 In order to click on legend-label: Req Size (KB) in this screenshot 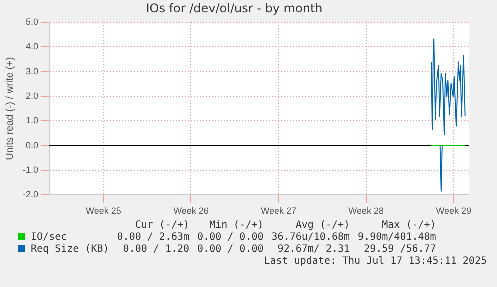, I will do `click(70, 250)`.